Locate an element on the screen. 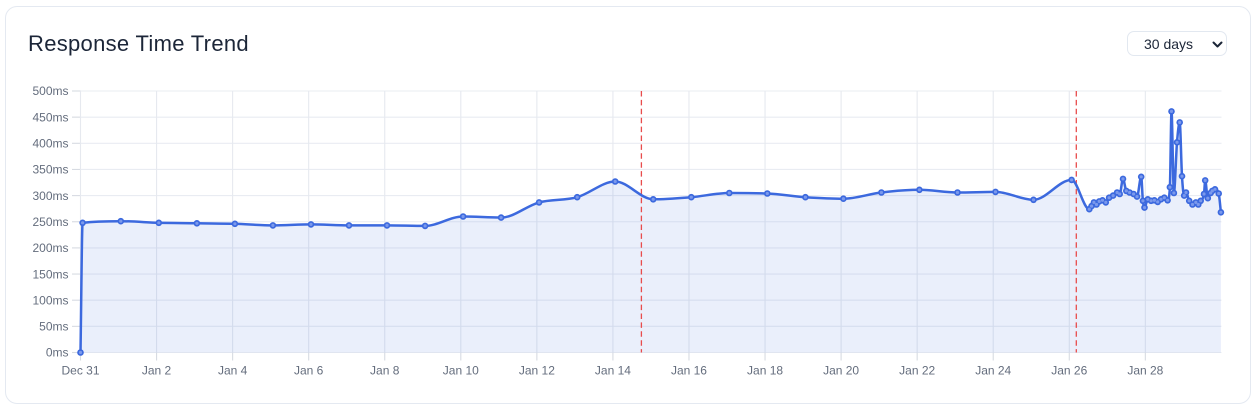 Image resolution: width=1253 pixels, height=408 pixels. svg-text: Jan 8 is located at coordinates (385, 371).